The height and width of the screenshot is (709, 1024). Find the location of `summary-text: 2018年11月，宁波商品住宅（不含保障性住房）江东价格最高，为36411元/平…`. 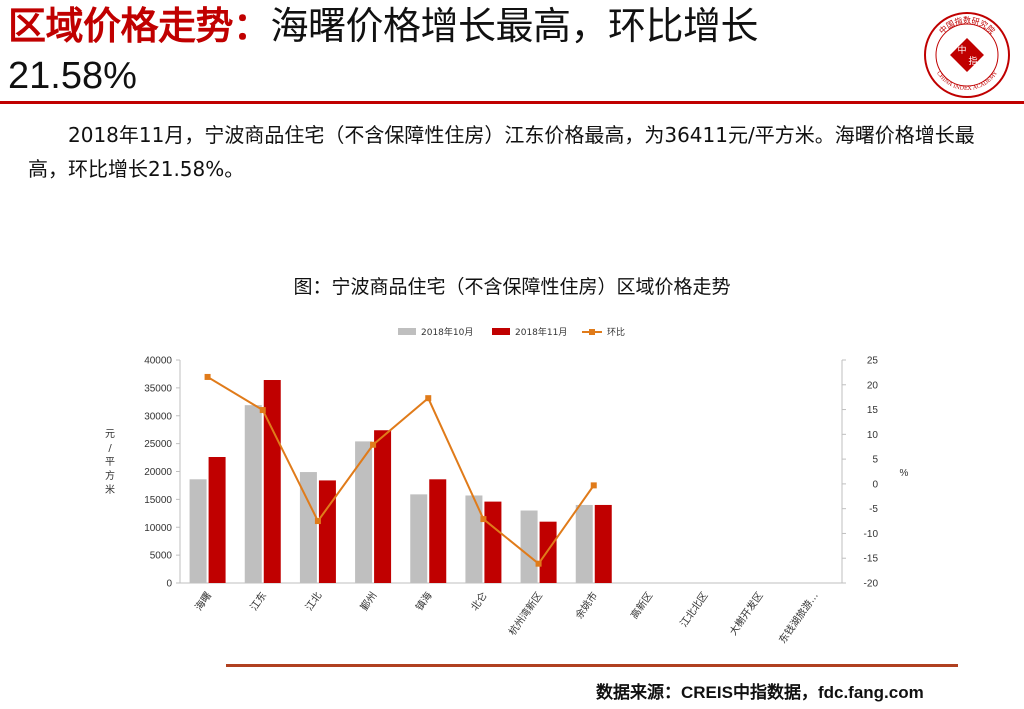

summary-text: 2018年11月，宁波商品住宅（不含保障性住房）江东价格最高，为36411元/平… is located at coordinates (501, 152).